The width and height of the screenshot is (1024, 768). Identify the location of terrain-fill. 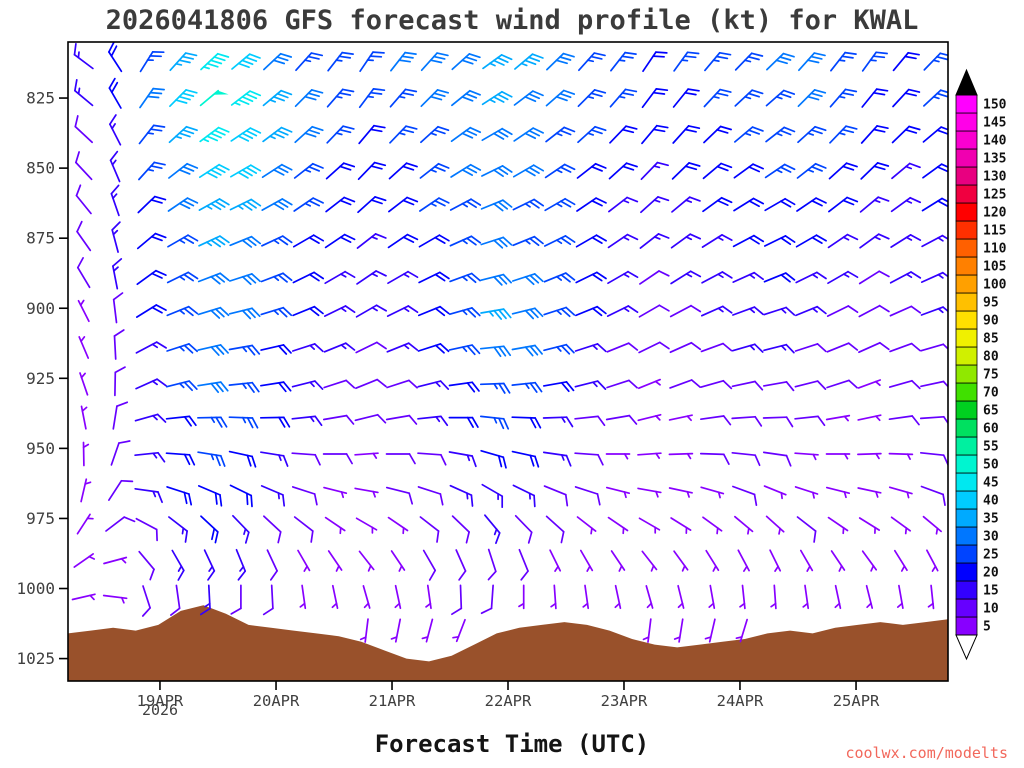
(508, 643).